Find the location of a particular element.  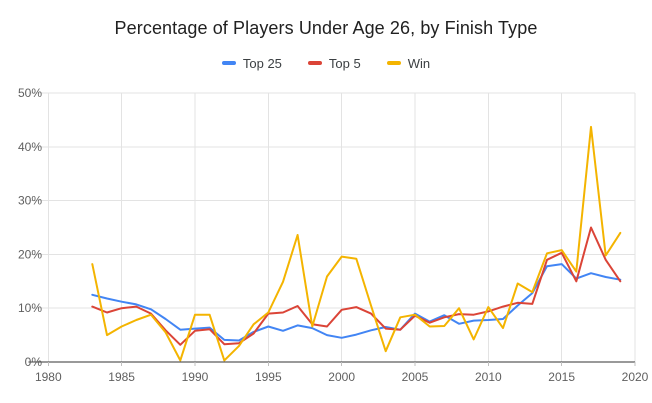

y-axis-tick-label: 50% is located at coordinates (30, 93).